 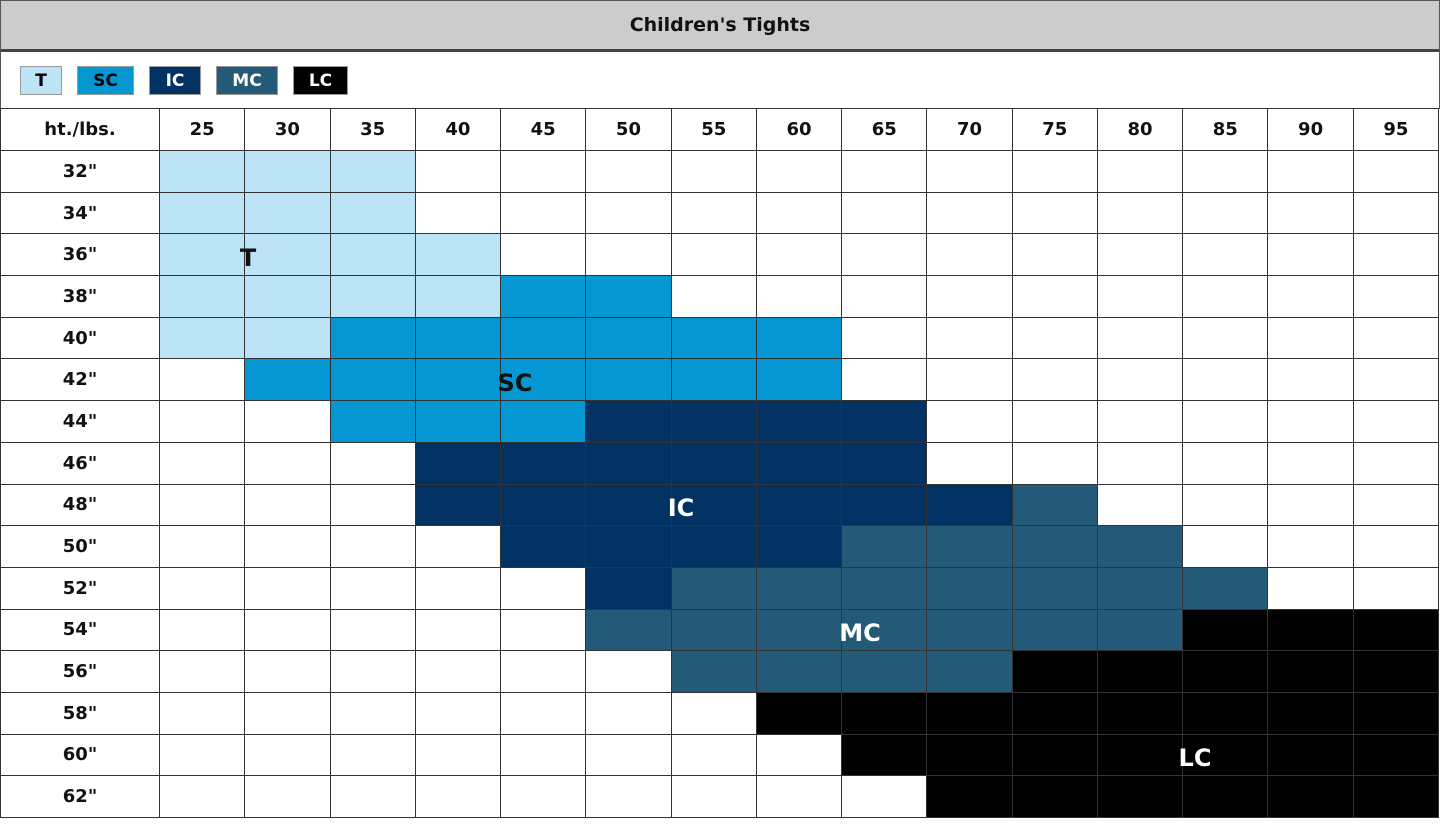 I want to click on row-header: 40", so click(x=80, y=338).